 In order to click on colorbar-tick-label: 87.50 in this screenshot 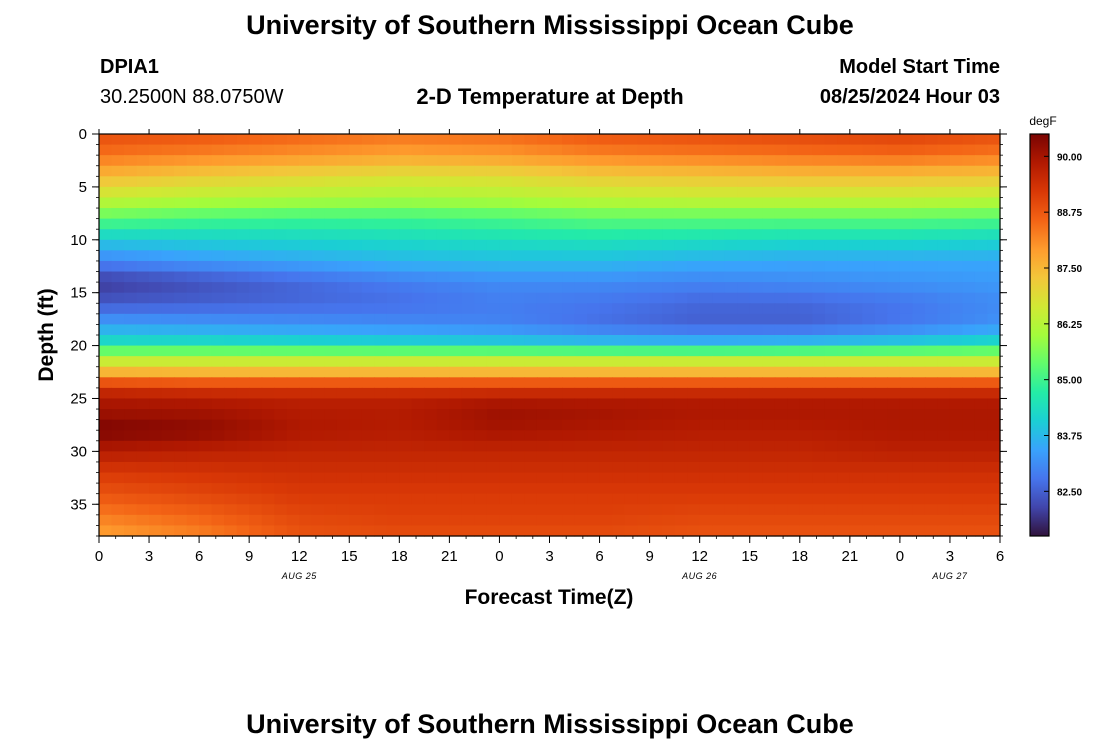, I will do `click(1069, 269)`.